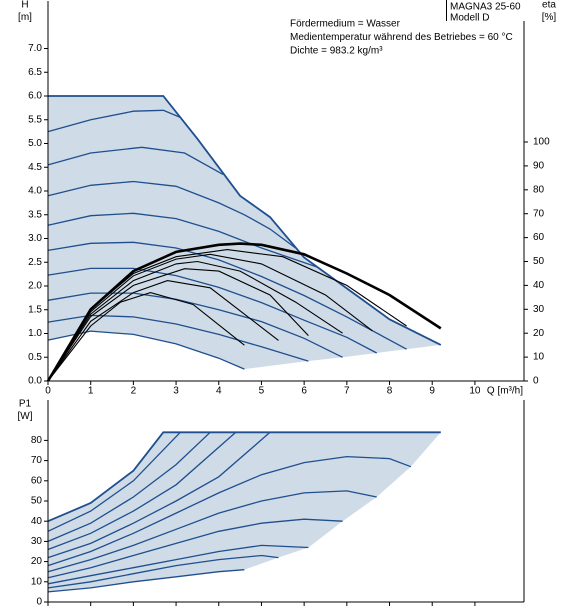  Describe the element at coordinates (176, 391) in the screenshot. I see `x-tick-label: 3` at that location.